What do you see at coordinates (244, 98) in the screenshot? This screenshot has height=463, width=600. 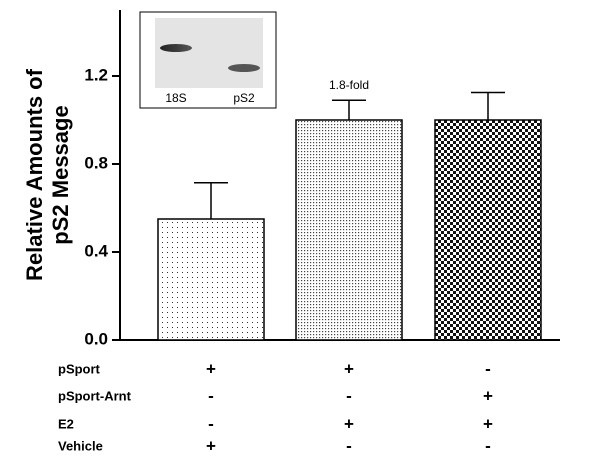 I see `inset-label: pS2` at bounding box center [244, 98].